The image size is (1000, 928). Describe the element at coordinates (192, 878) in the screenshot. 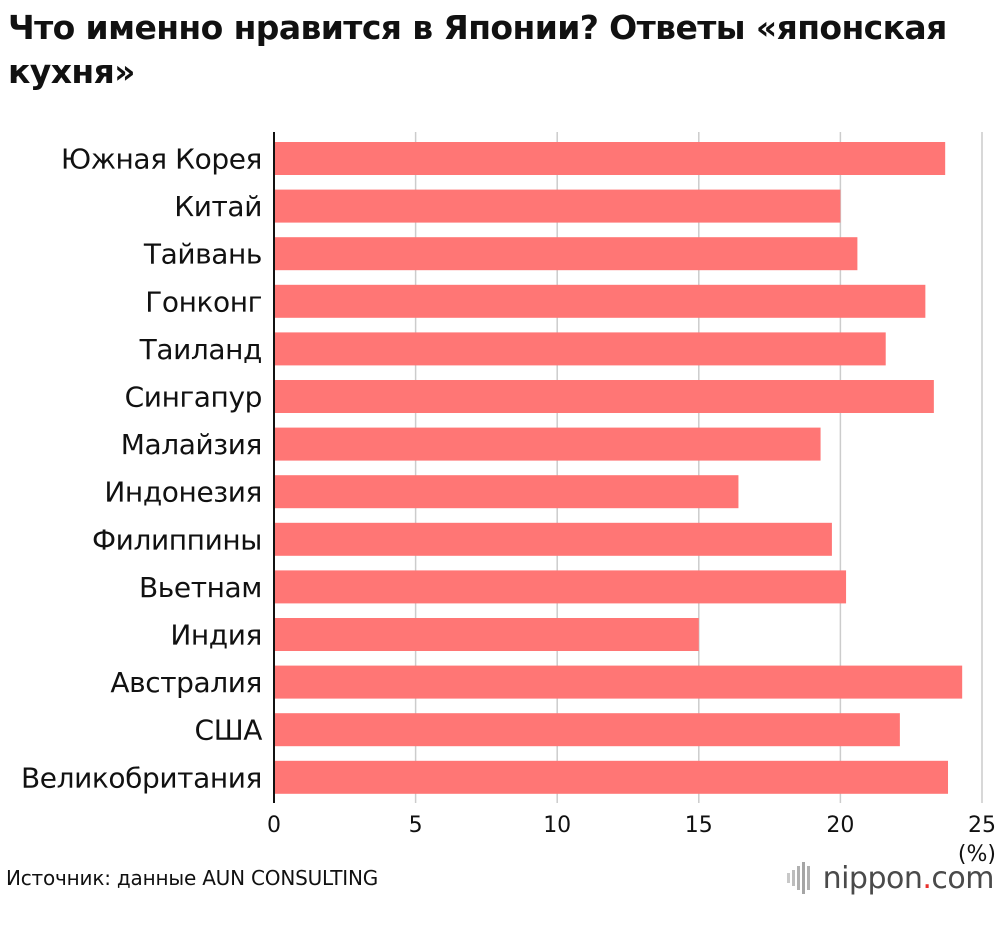

I see `source-note: Источник: данные AUN CONSULTING` at that location.